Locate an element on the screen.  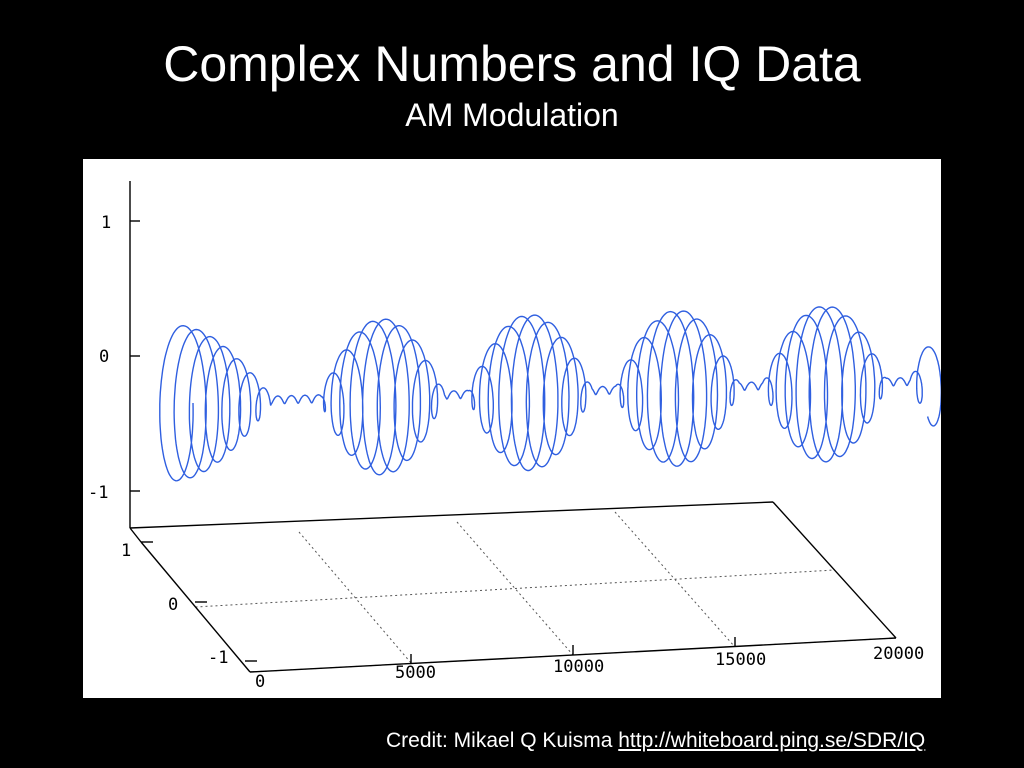
depth-tick-label-minus1: -1 is located at coordinates (218, 658).